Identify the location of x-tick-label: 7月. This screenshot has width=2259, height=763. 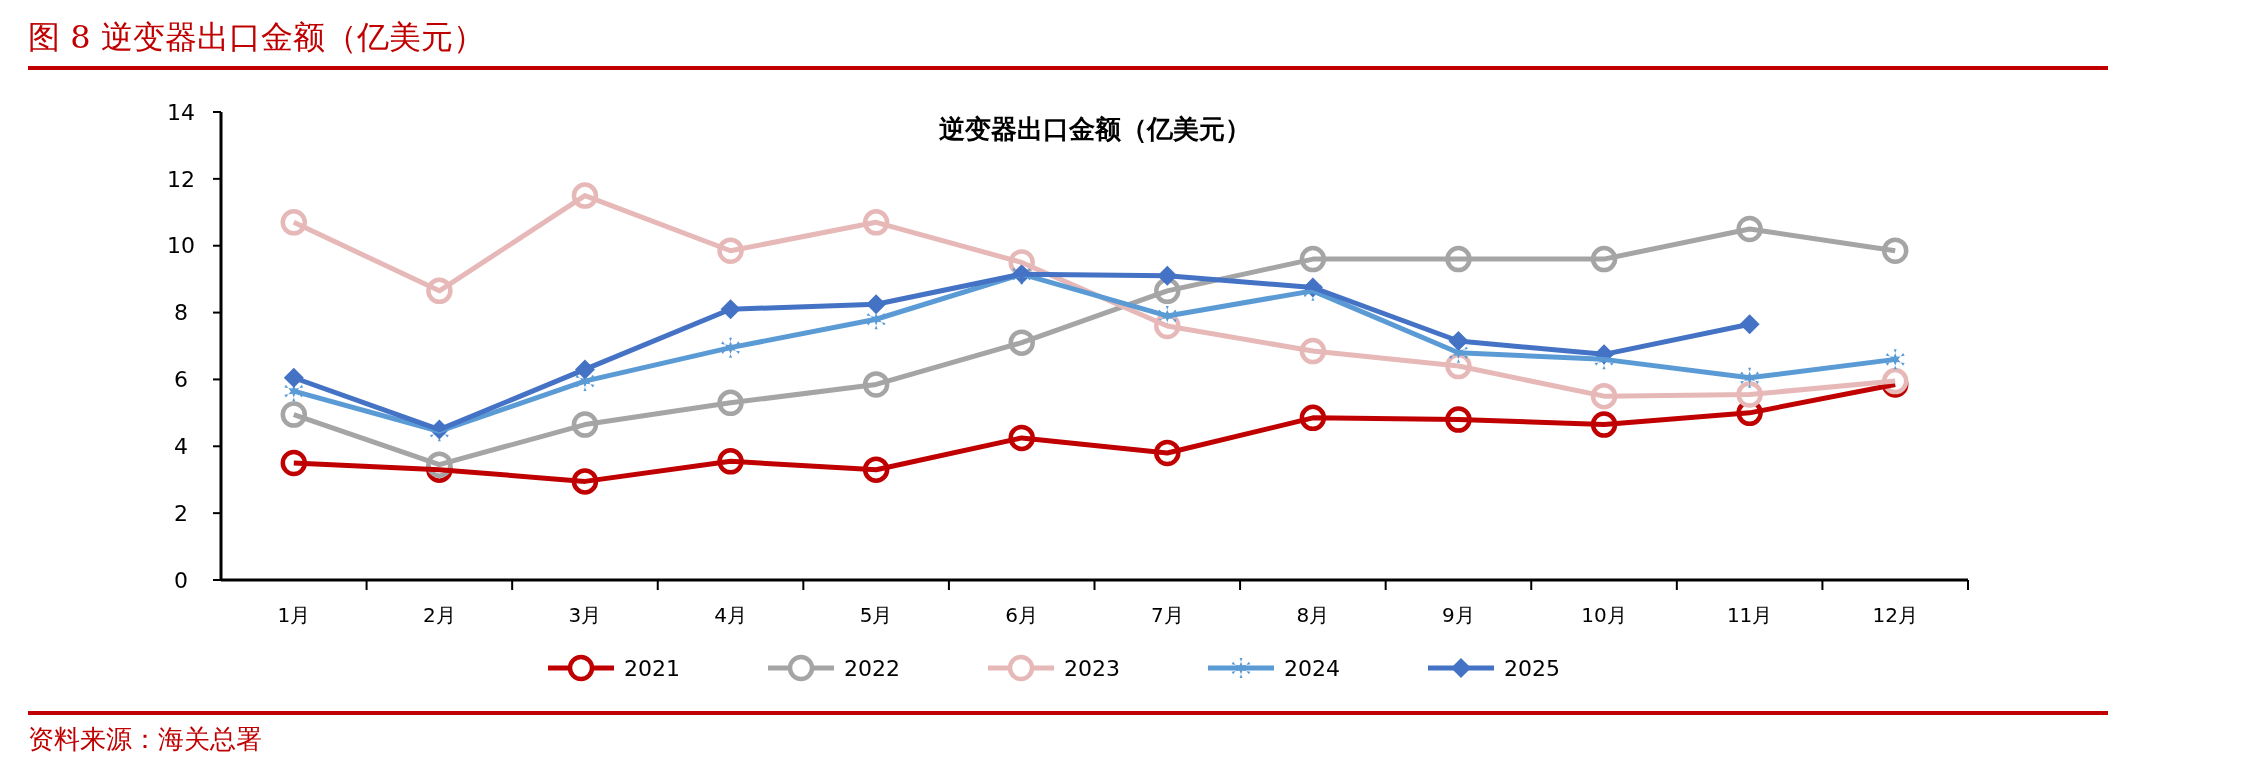
(1167, 615).